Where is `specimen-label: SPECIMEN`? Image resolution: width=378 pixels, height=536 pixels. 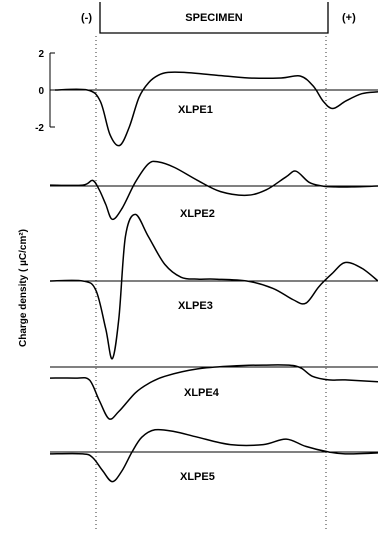 specimen-label: SPECIMEN is located at coordinates (214, 18).